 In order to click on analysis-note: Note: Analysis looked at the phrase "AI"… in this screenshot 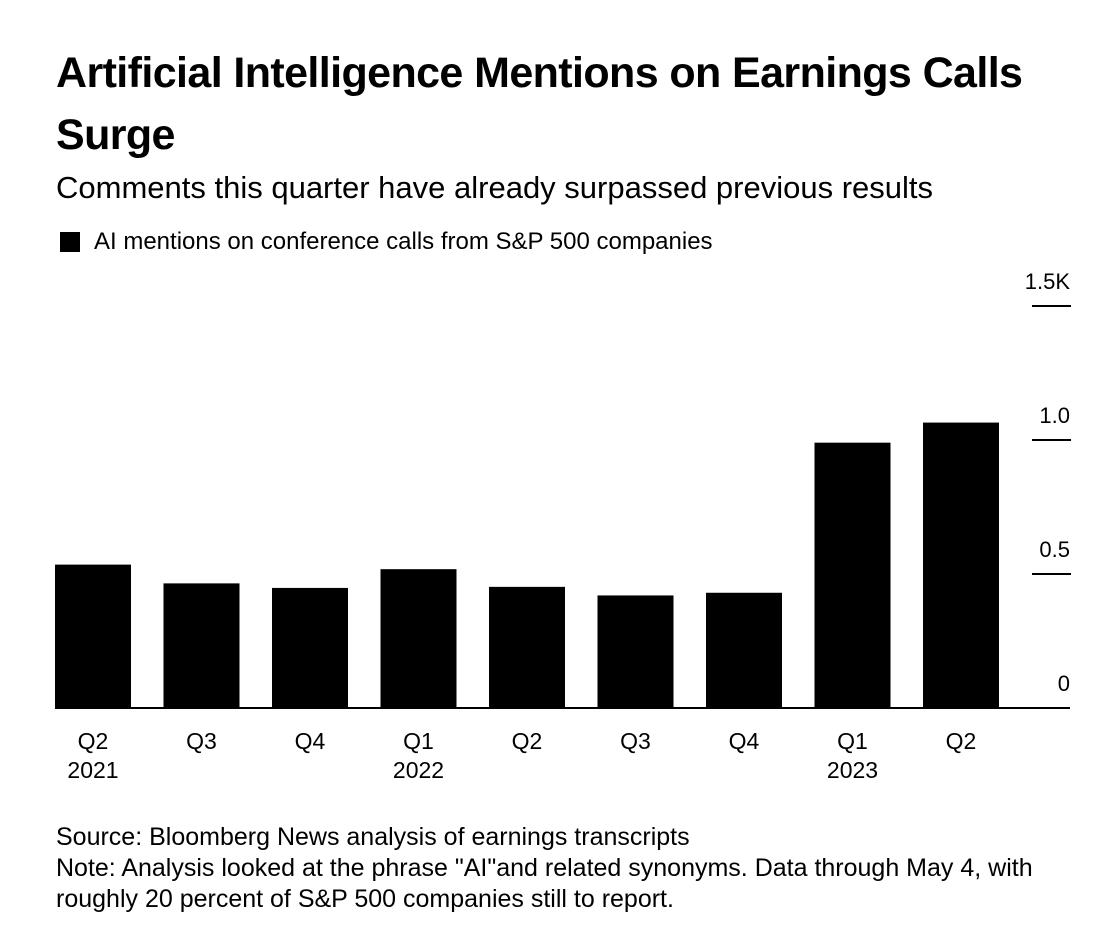, I will do `click(544, 883)`.